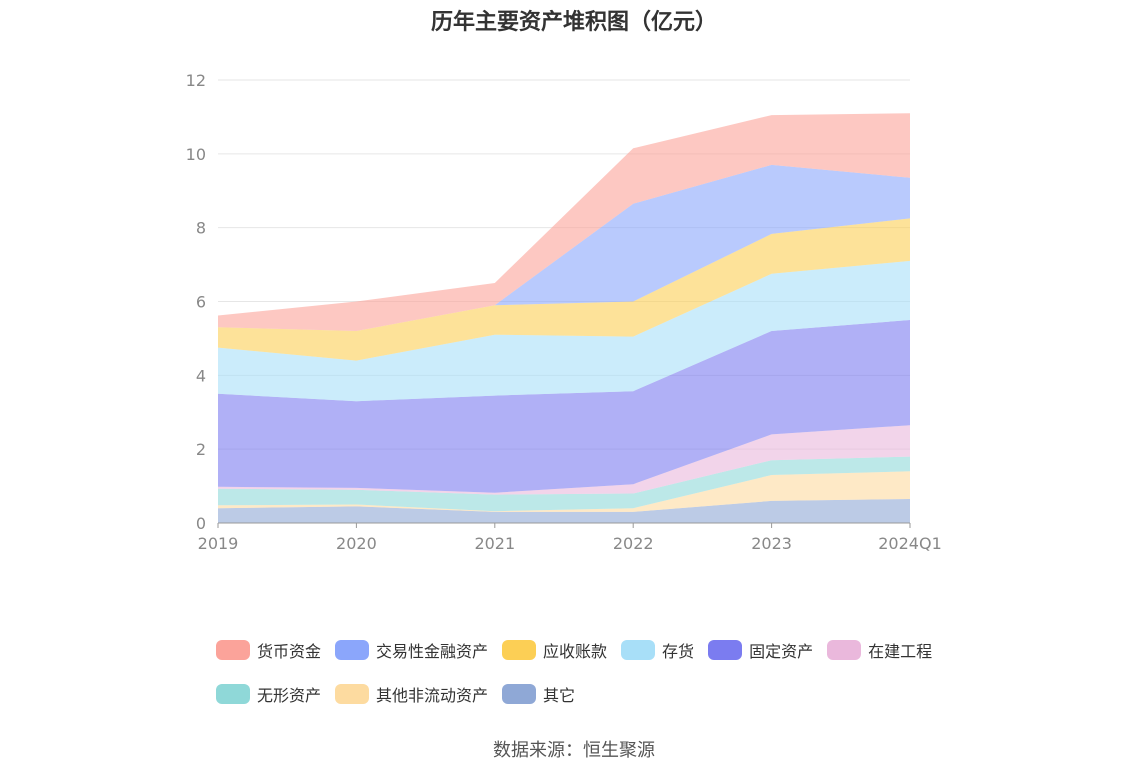 The image size is (1148, 776). What do you see at coordinates (564, 406) in the screenshot?
I see `area-固定资产` at bounding box center [564, 406].